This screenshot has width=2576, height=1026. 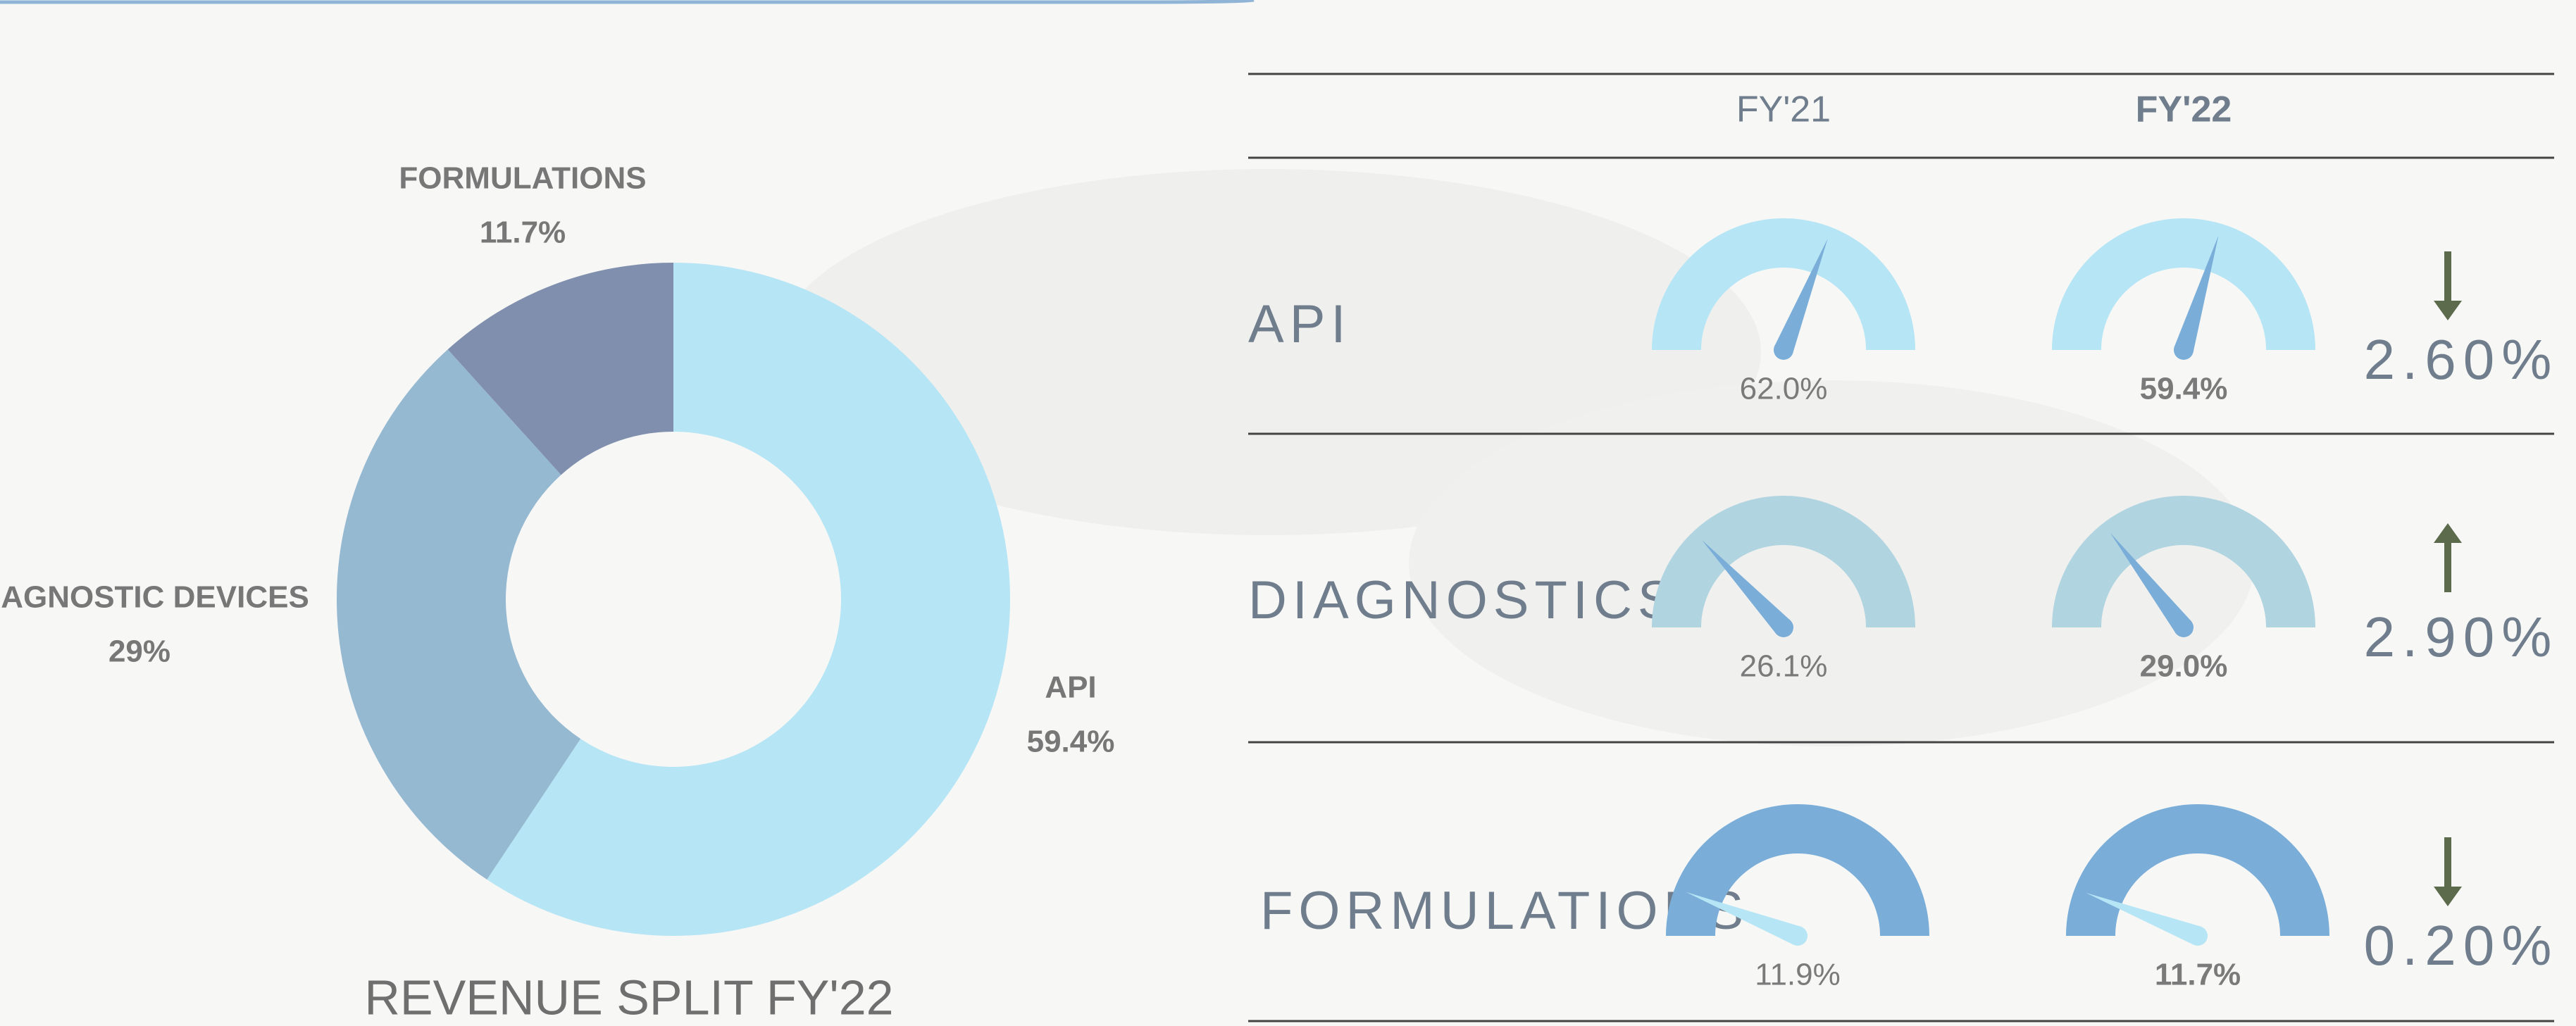 What do you see at coordinates (2184, 389) in the screenshot?
I see `gauge-value: 59.4%` at bounding box center [2184, 389].